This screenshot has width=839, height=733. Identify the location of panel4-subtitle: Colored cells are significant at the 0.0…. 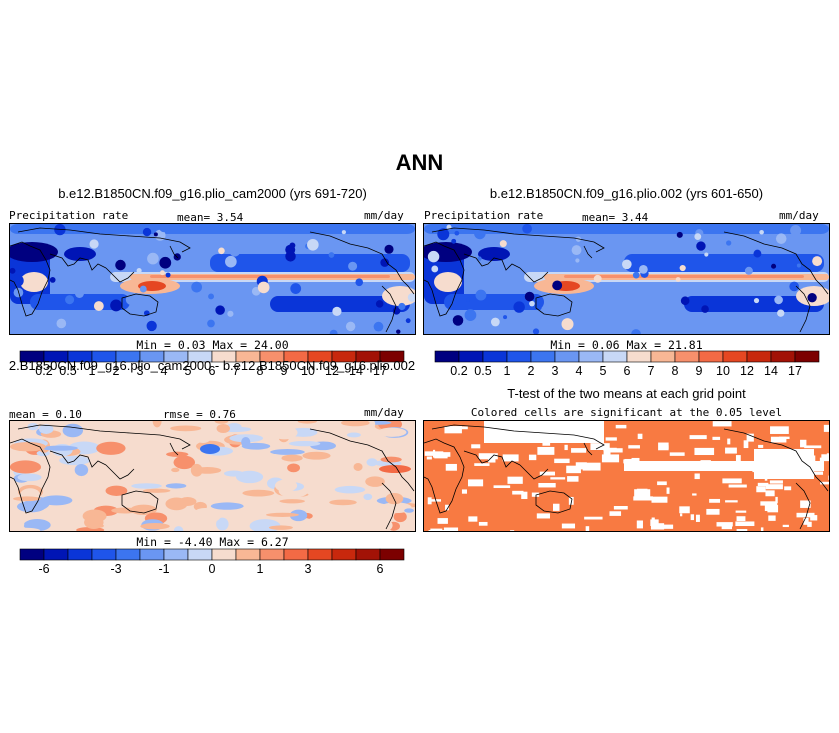
(626, 412).